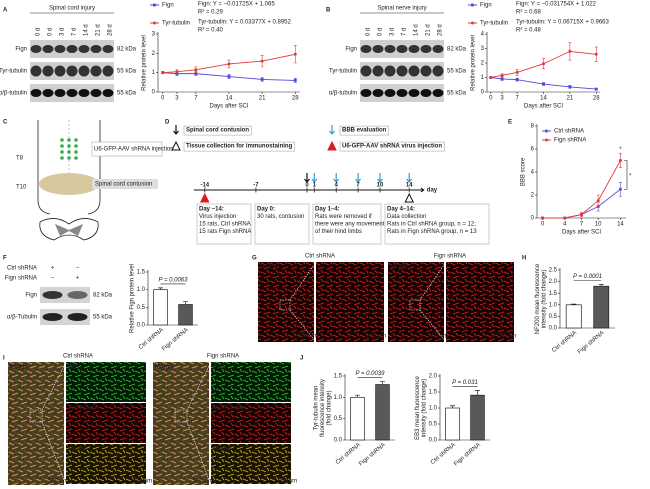 This screenshot has width=650, height=489. What do you see at coordinates (620, 225) in the screenshot?
I see `x-tick-label: 14` at bounding box center [620, 225].